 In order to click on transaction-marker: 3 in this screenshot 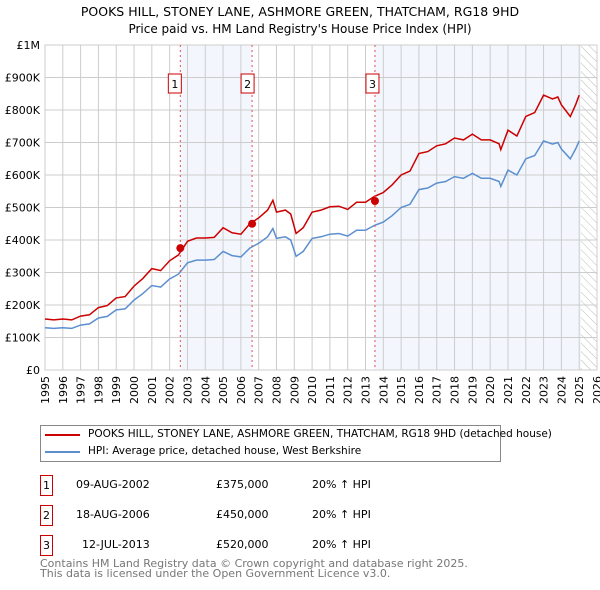, I will do `click(46, 545)`.